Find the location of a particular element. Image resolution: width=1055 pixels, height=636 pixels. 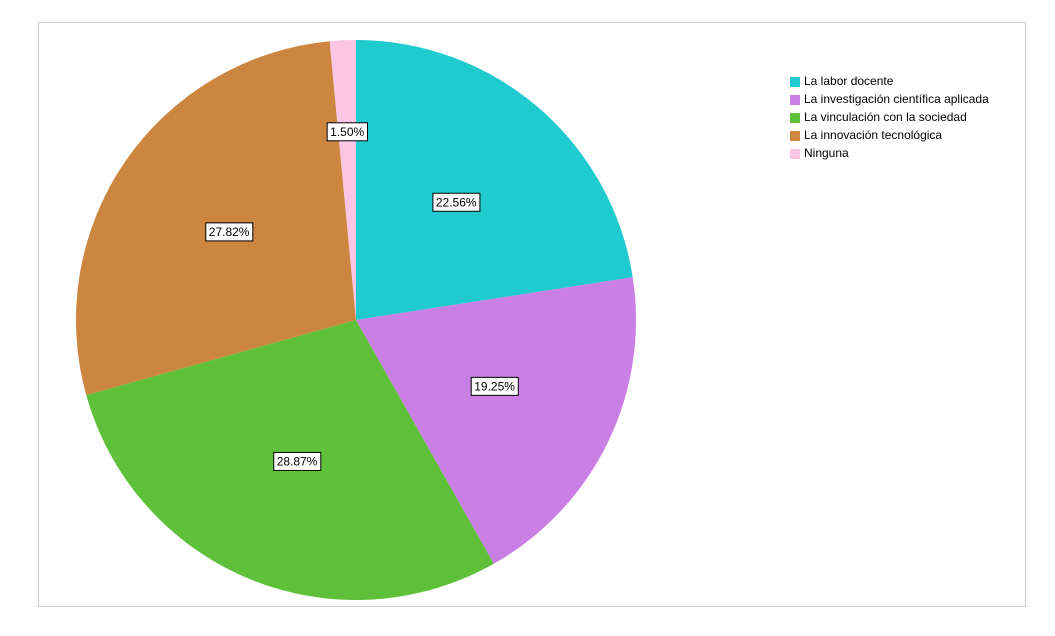

data-label: 1.50% is located at coordinates (347, 132).